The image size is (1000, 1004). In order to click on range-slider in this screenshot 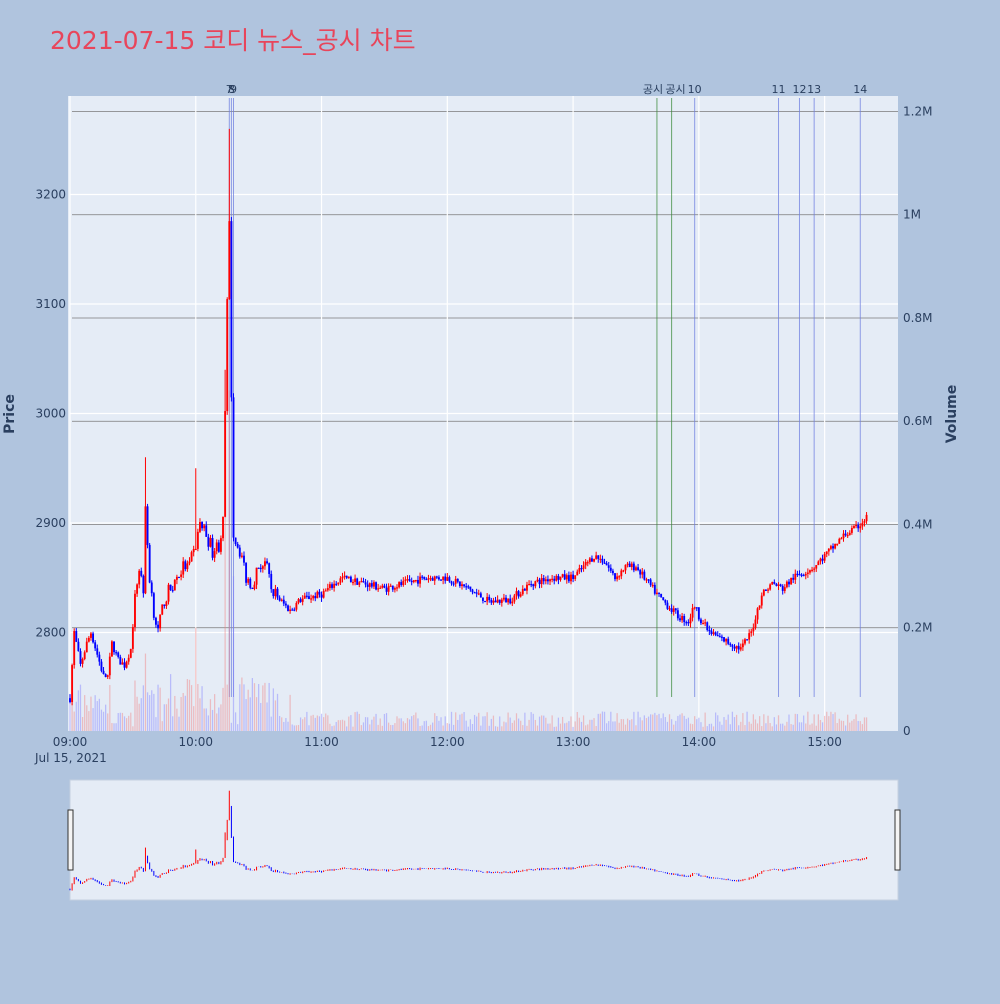, I will do `click(484, 840)`.